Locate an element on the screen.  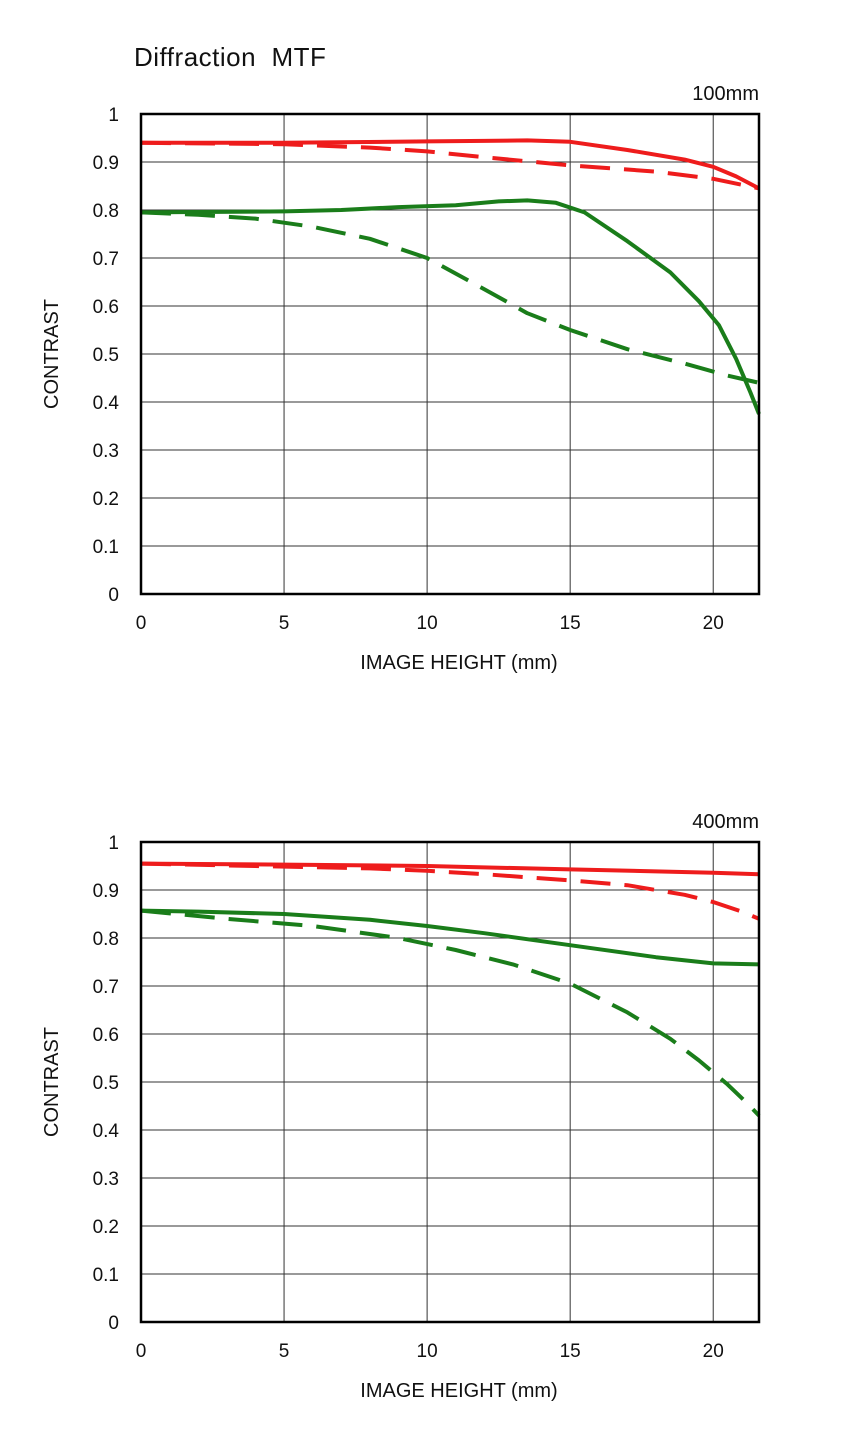
focal-length-label: 400mm is located at coordinates (725, 822).